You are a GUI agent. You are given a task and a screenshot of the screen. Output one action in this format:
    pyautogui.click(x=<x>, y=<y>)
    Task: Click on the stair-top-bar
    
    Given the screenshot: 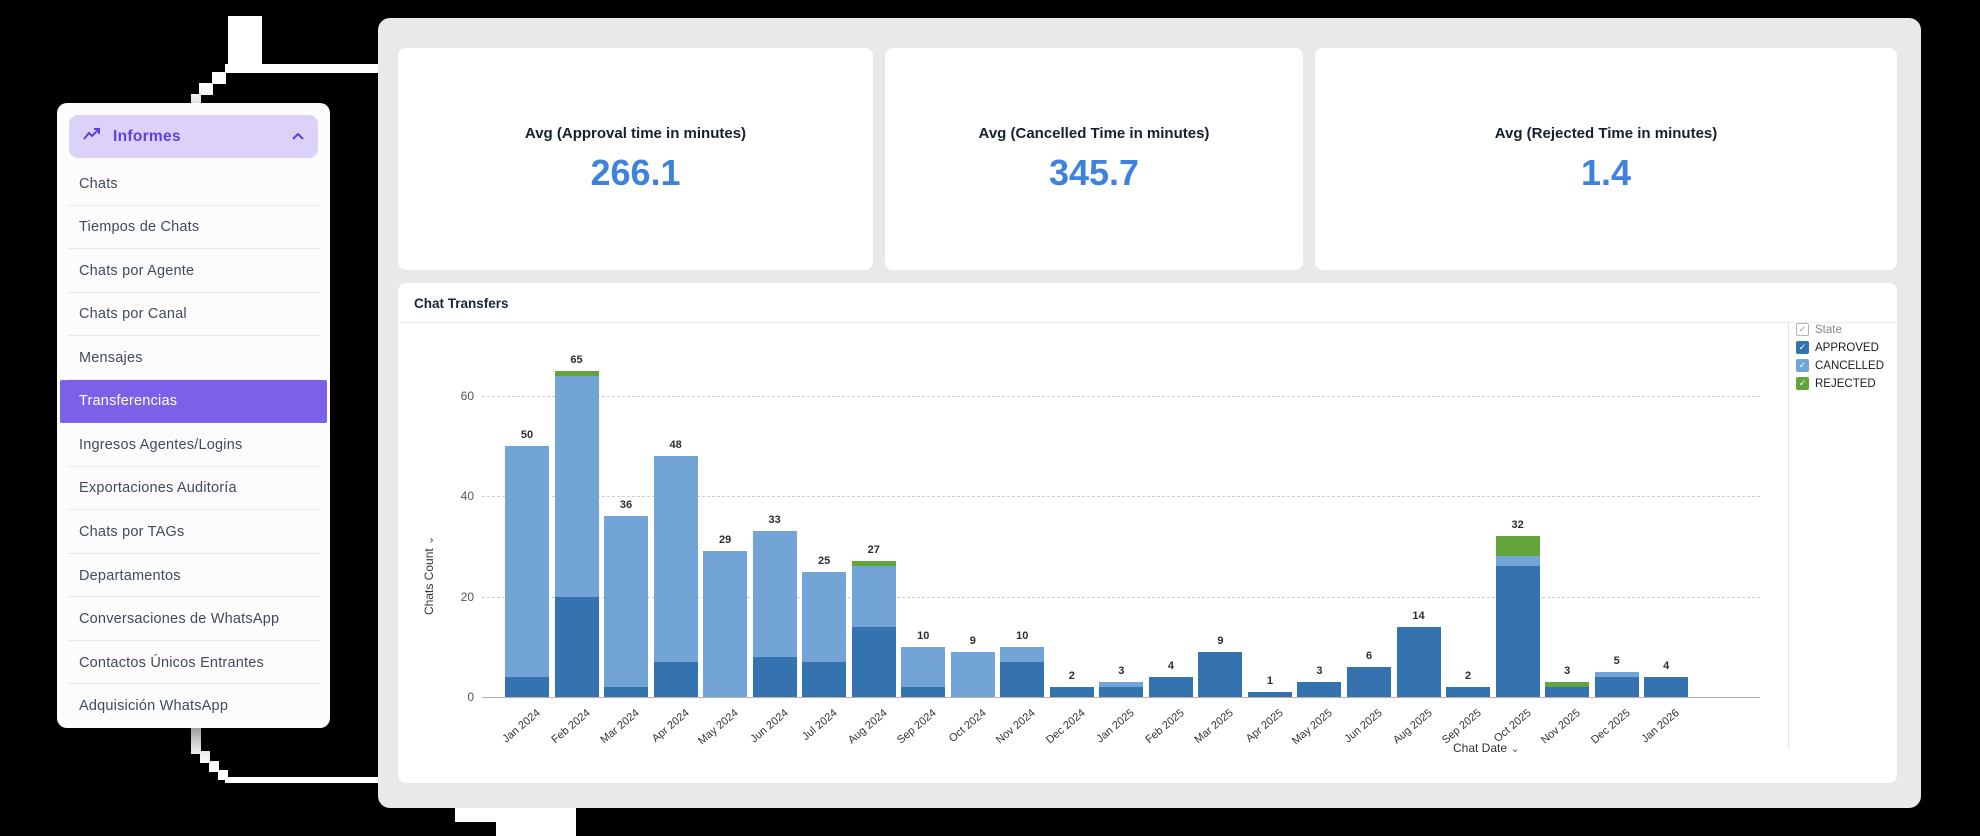 What is the action you would take?
    pyautogui.click(x=245, y=42)
    